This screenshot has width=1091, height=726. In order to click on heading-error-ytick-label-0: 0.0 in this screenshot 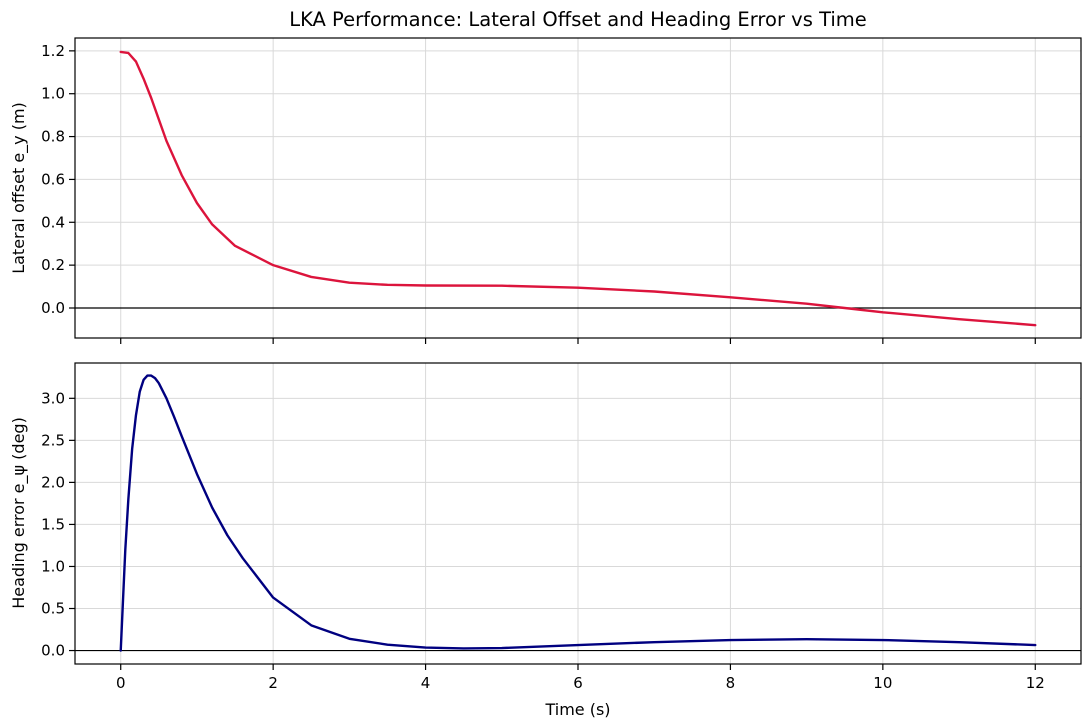, I will do `click(53, 651)`.